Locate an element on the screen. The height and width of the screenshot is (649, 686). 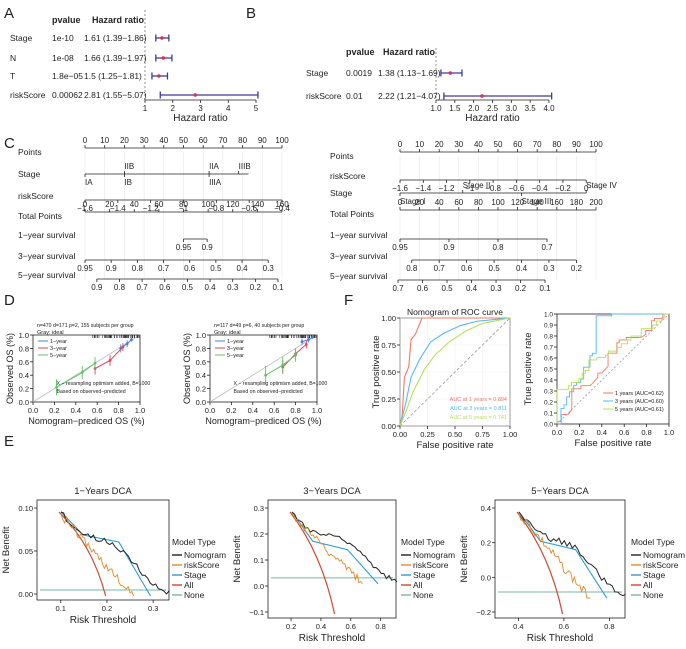
nomogram-left-row-label: Stage is located at coordinates (29, 174).